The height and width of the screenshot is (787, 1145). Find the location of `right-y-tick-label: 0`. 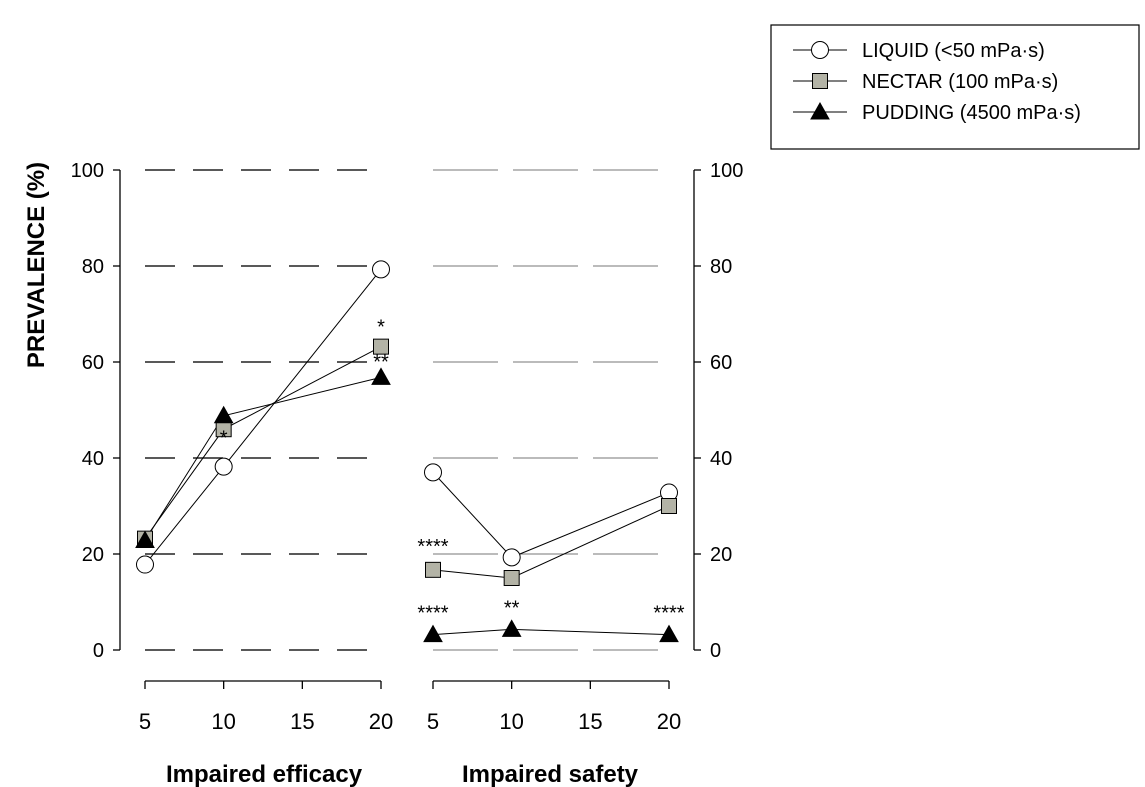

right-y-tick-label: 0 is located at coordinates (715, 651).